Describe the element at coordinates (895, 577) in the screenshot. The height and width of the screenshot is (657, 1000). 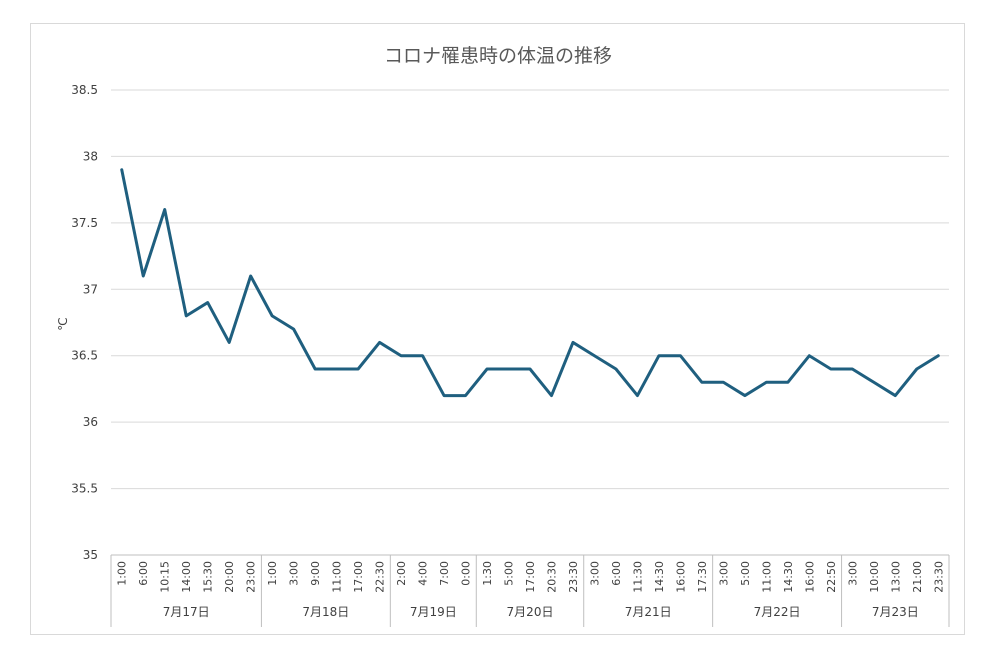
I see `x-tick-label: 13:00` at that location.